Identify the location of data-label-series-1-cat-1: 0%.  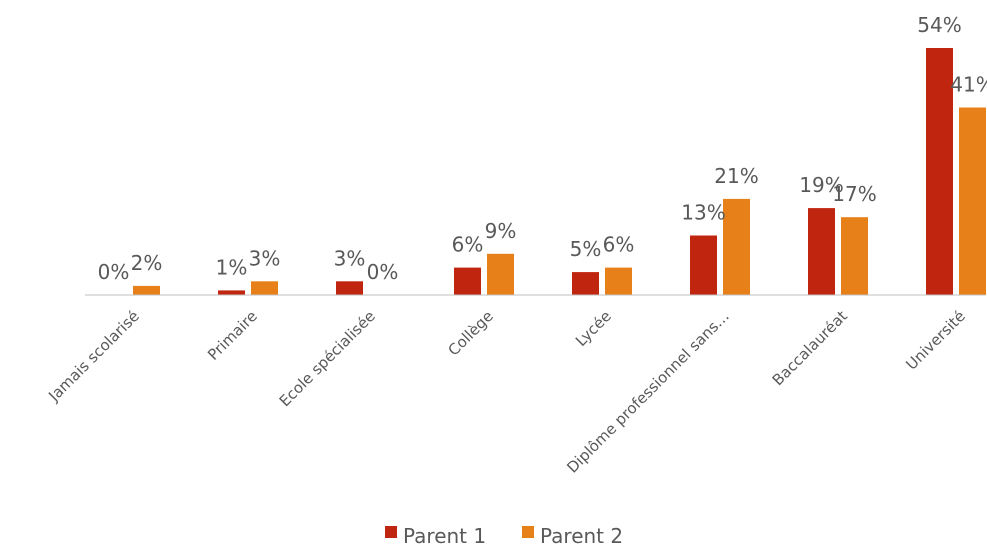
(114, 272).